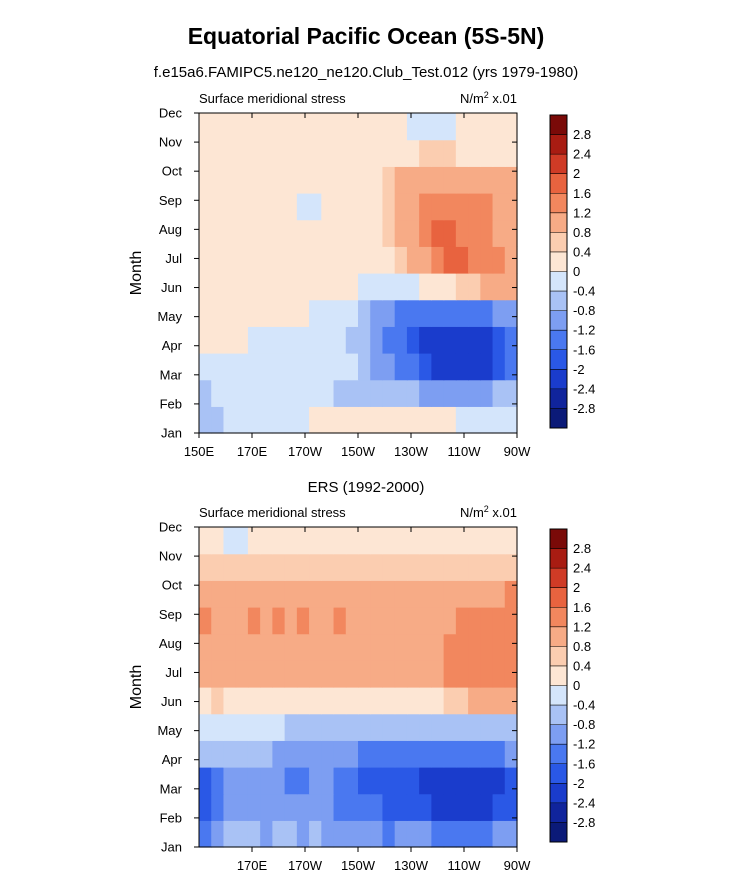 This screenshot has width=733, height=882. Describe the element at coordinates (252, 865) in the screenshot. I see `x-tick-label: 170E` at that location.